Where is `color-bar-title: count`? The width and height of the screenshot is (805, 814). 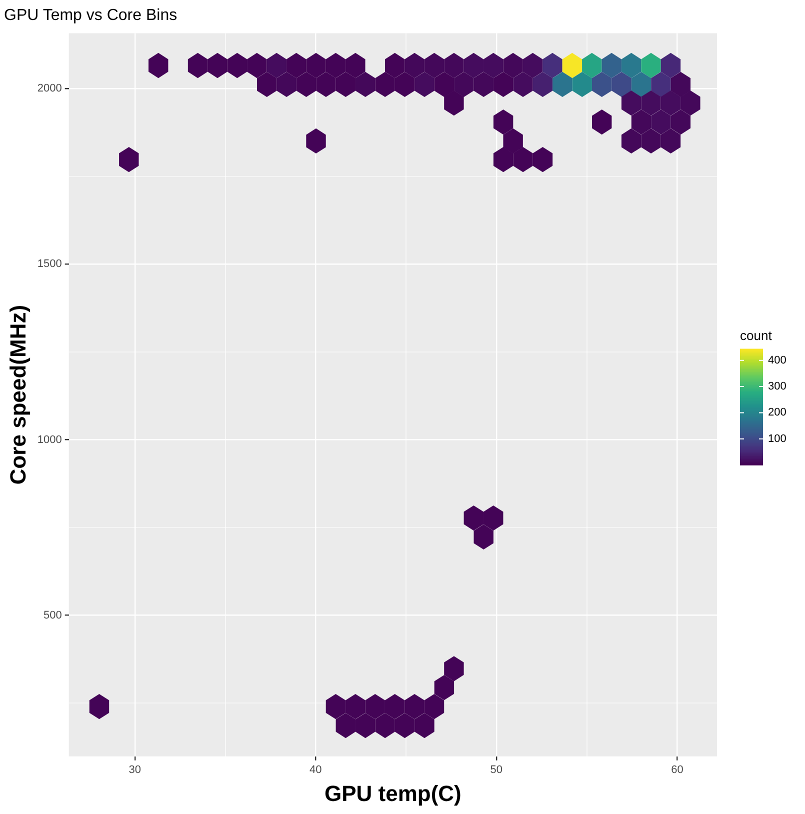 color-bar-title: count is located at coordinates (756, 335).